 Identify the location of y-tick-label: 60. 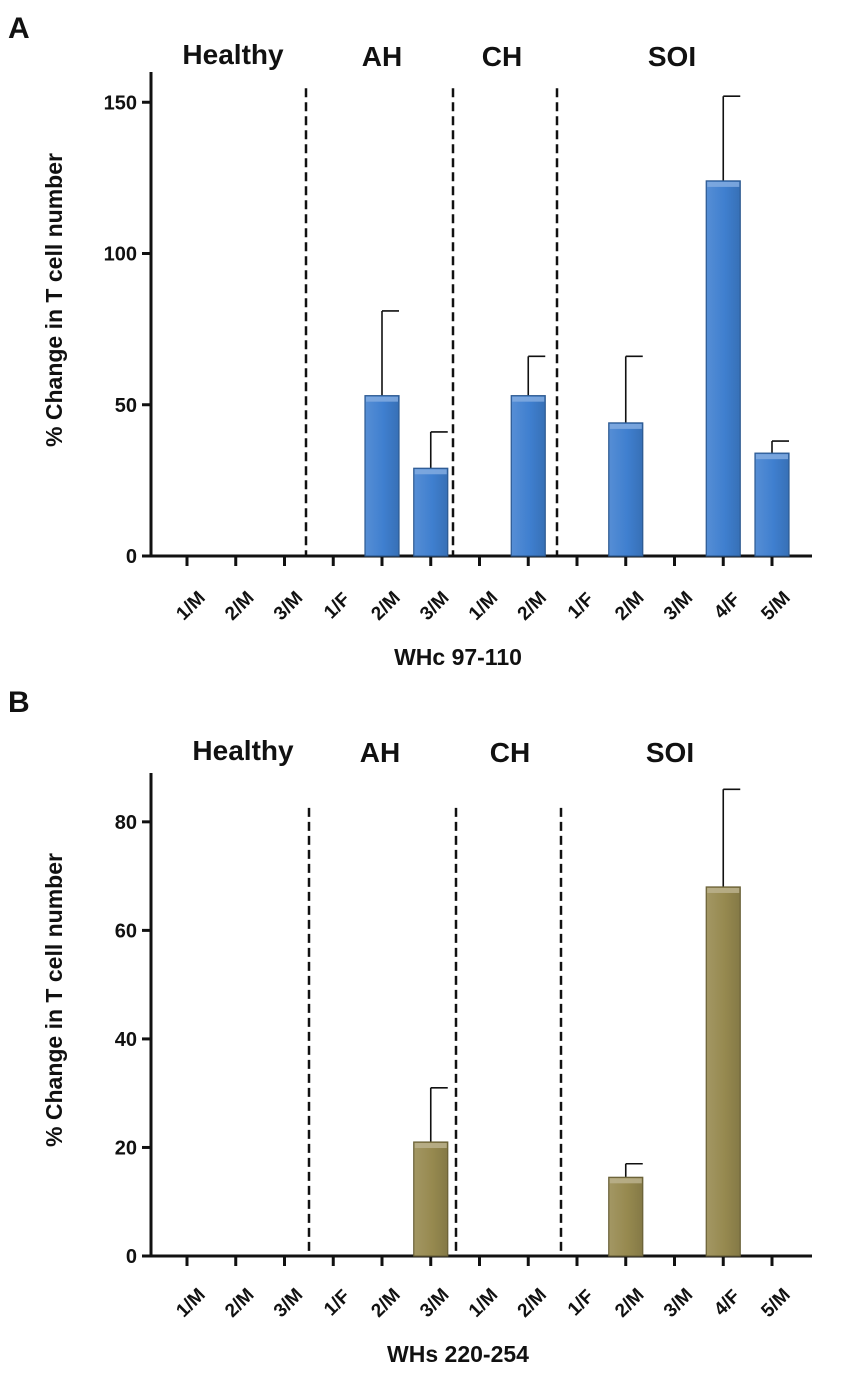
(126, 931).